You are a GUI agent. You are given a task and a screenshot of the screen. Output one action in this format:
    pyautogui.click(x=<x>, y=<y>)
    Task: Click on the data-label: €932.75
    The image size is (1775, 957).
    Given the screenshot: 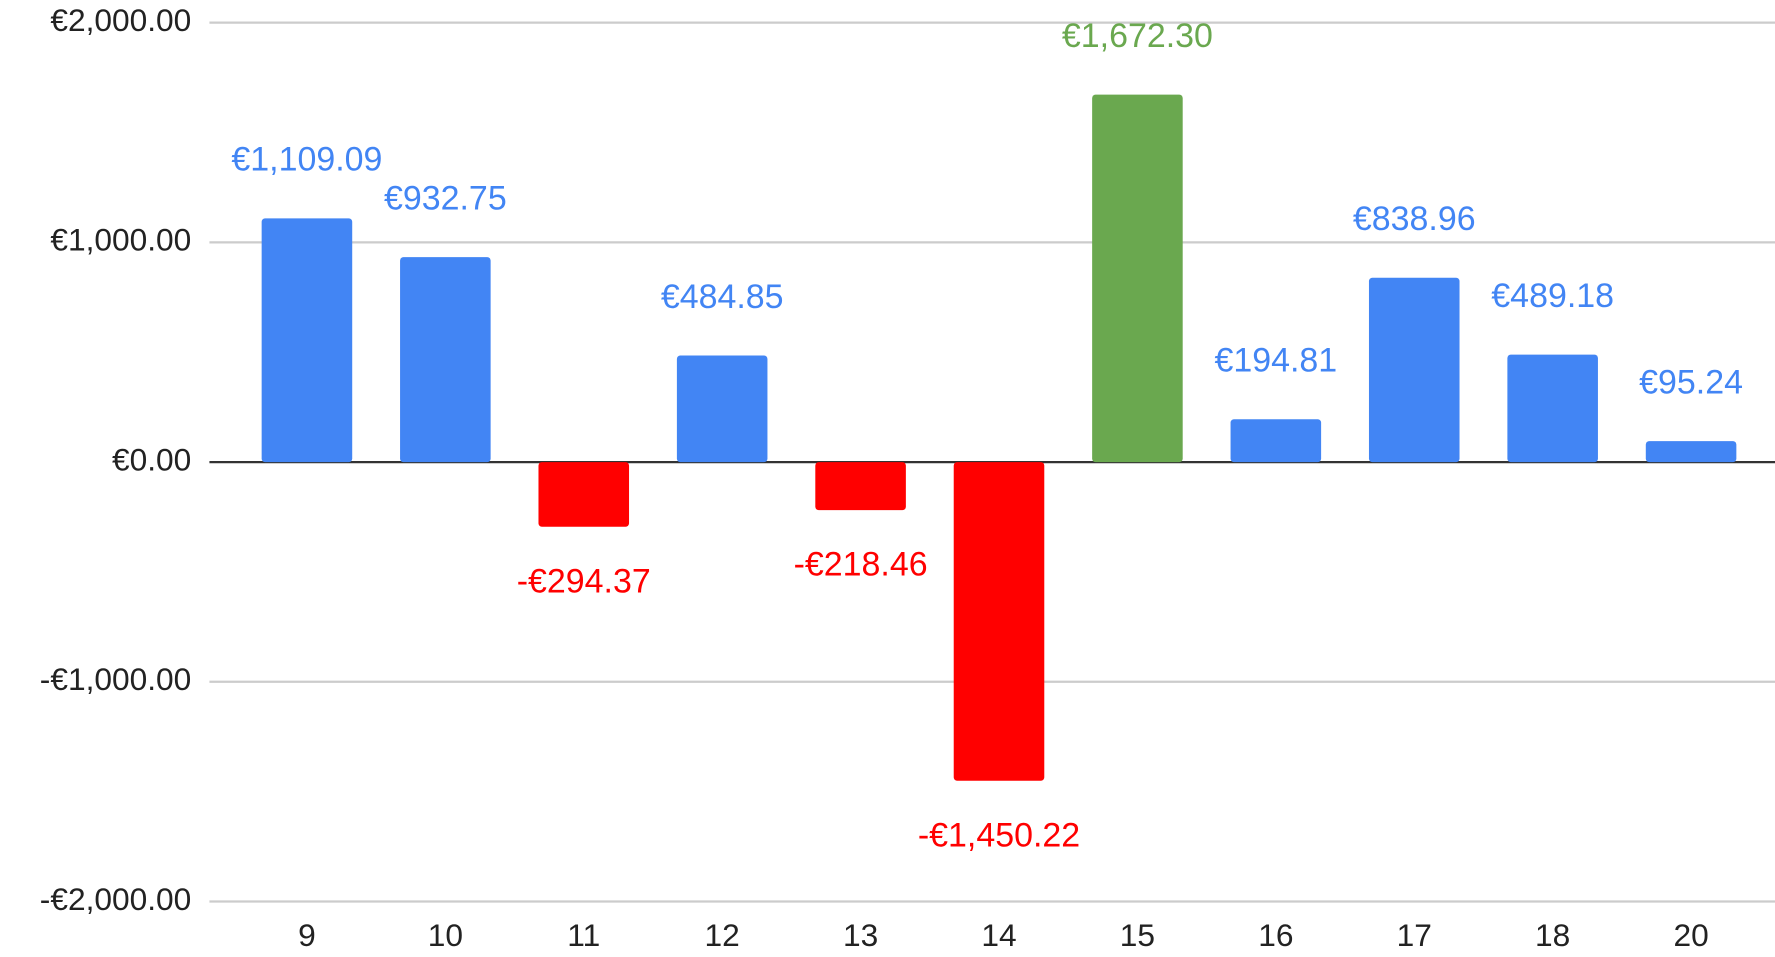 What is the action you would take?
    pyautogui.click(x=445, y=198)
    